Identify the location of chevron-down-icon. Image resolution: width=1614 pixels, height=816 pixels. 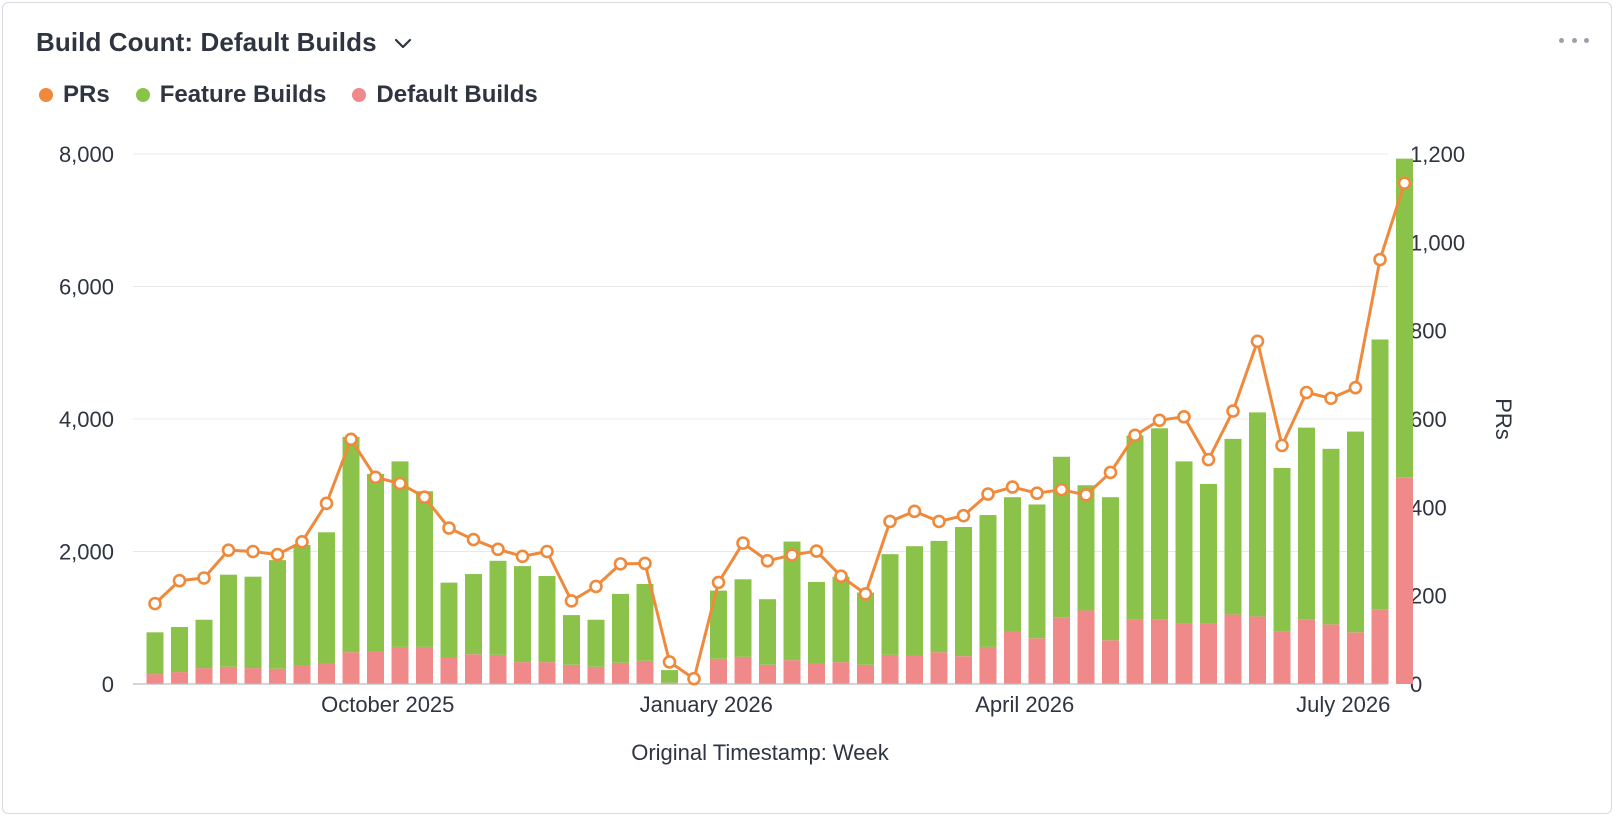
(403, 43).